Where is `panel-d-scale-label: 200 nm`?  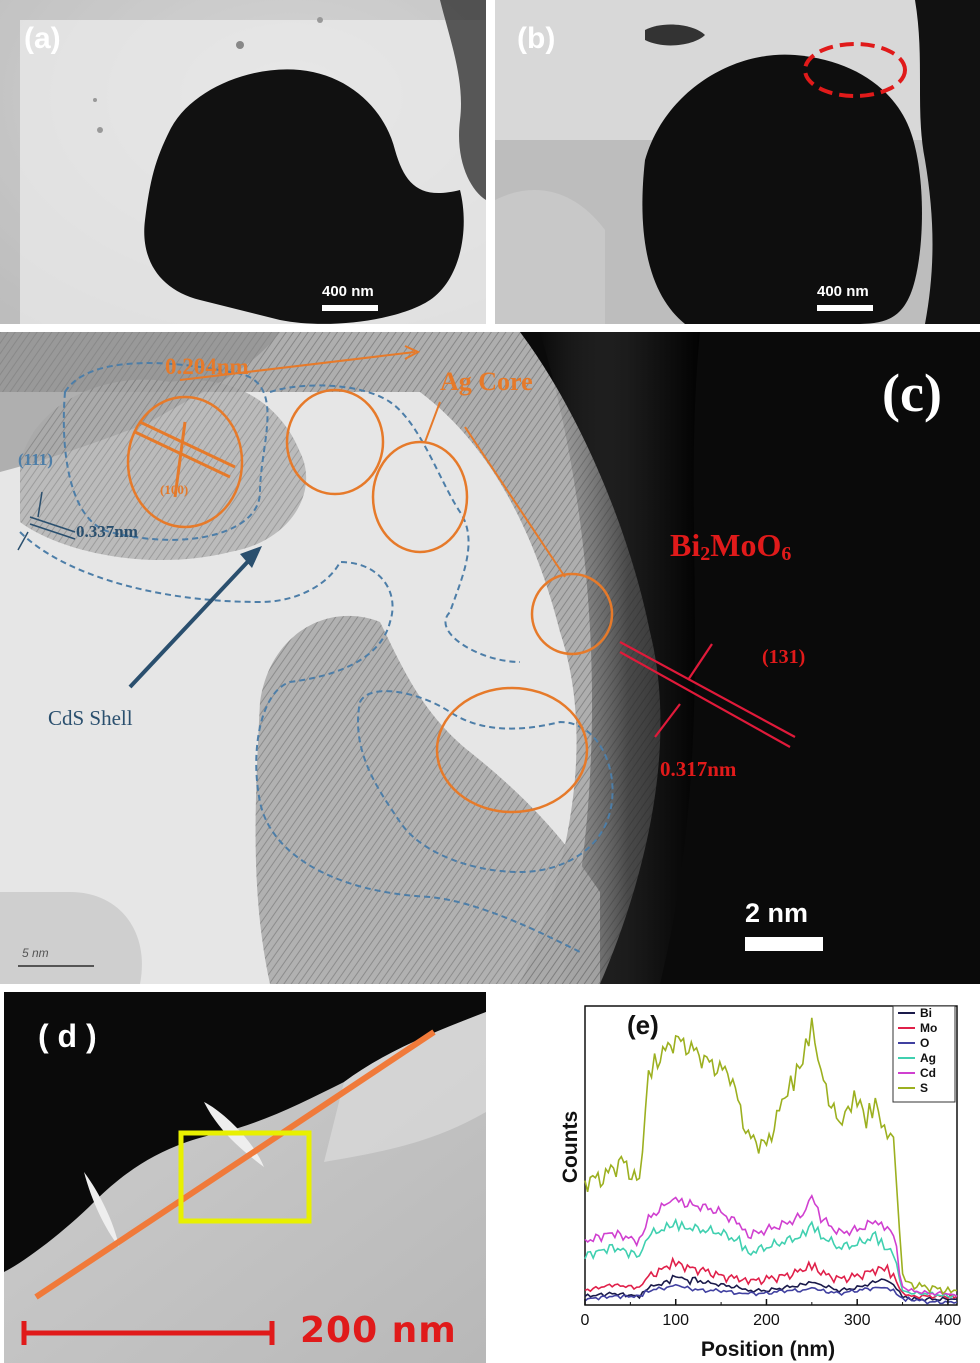
panel-d-scale-label: 200 nm is located at coordinates (378, 1330).